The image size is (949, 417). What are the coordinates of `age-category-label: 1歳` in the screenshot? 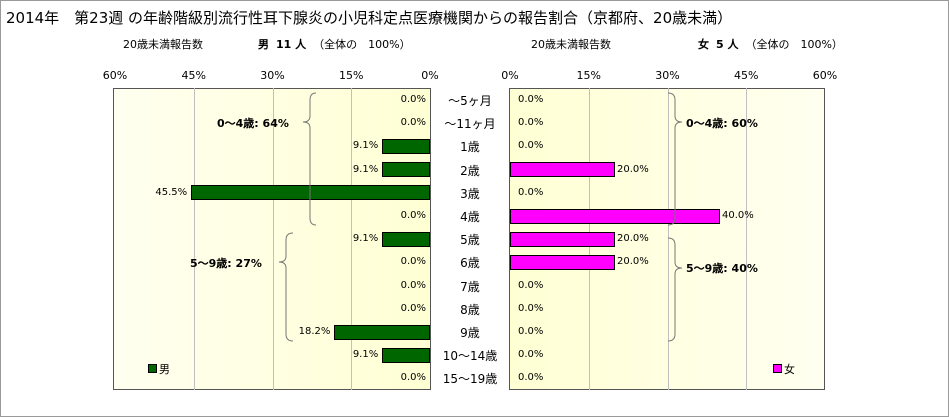 It's located at (470, 147).